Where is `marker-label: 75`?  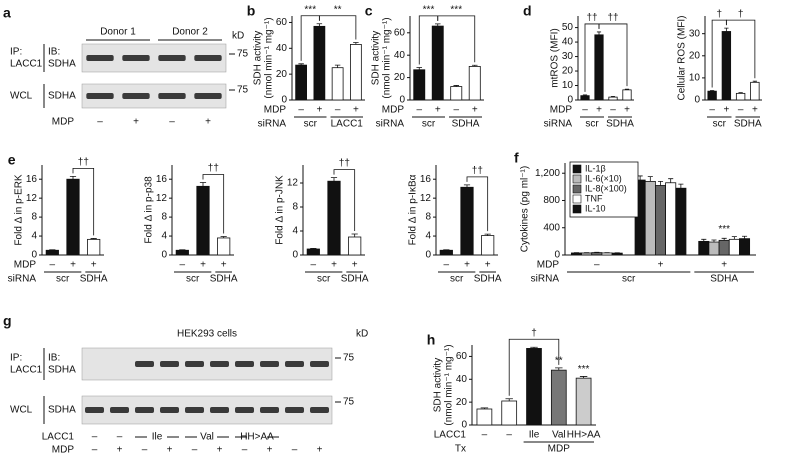 marker-label: 75 is located at coordinates (243, 54).